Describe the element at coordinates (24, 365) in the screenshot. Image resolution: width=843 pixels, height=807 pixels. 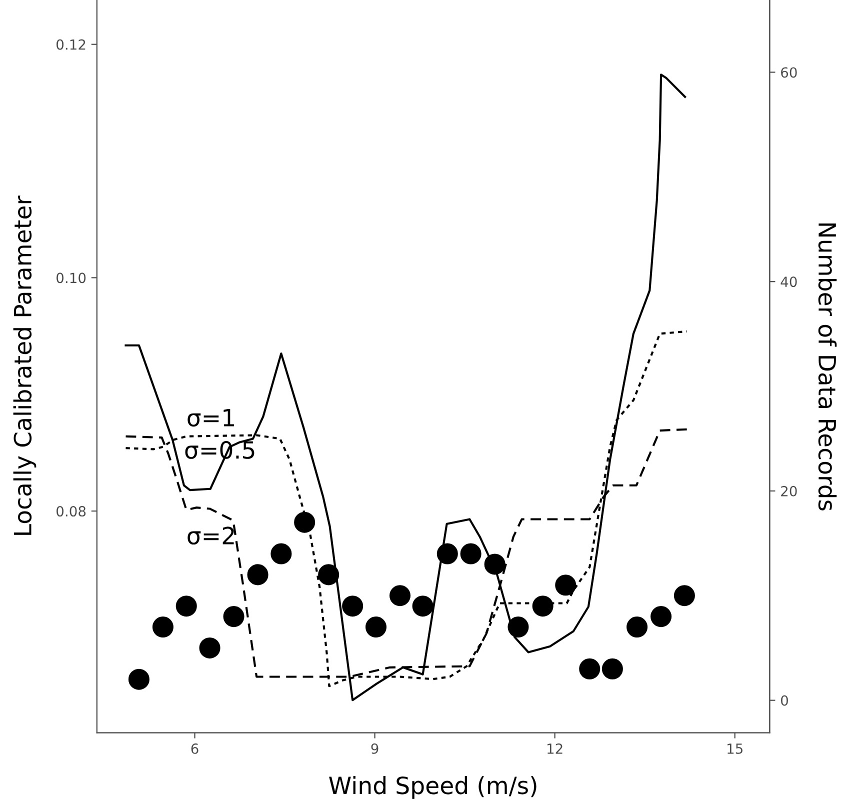
I see `y-axis-title: Locally Calibrated Parameter` at that location.